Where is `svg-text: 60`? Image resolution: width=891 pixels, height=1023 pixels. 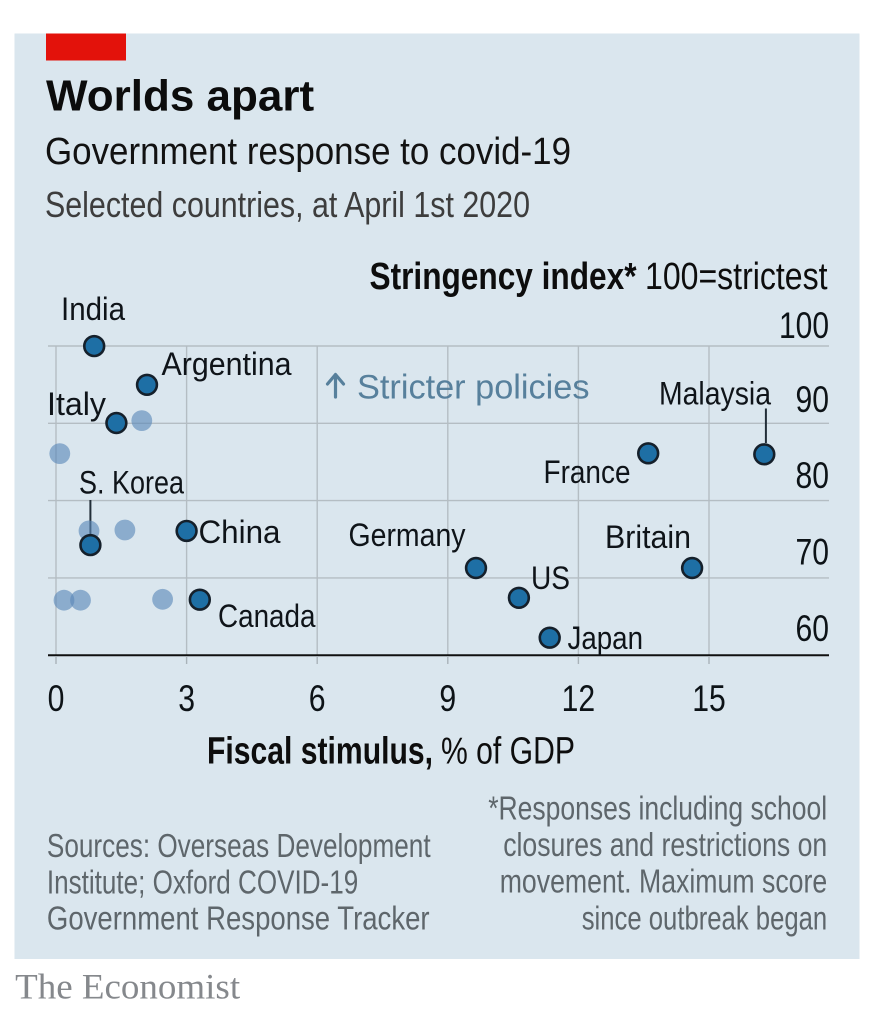 svg-text: 60 is located at coordinates (813, 628).